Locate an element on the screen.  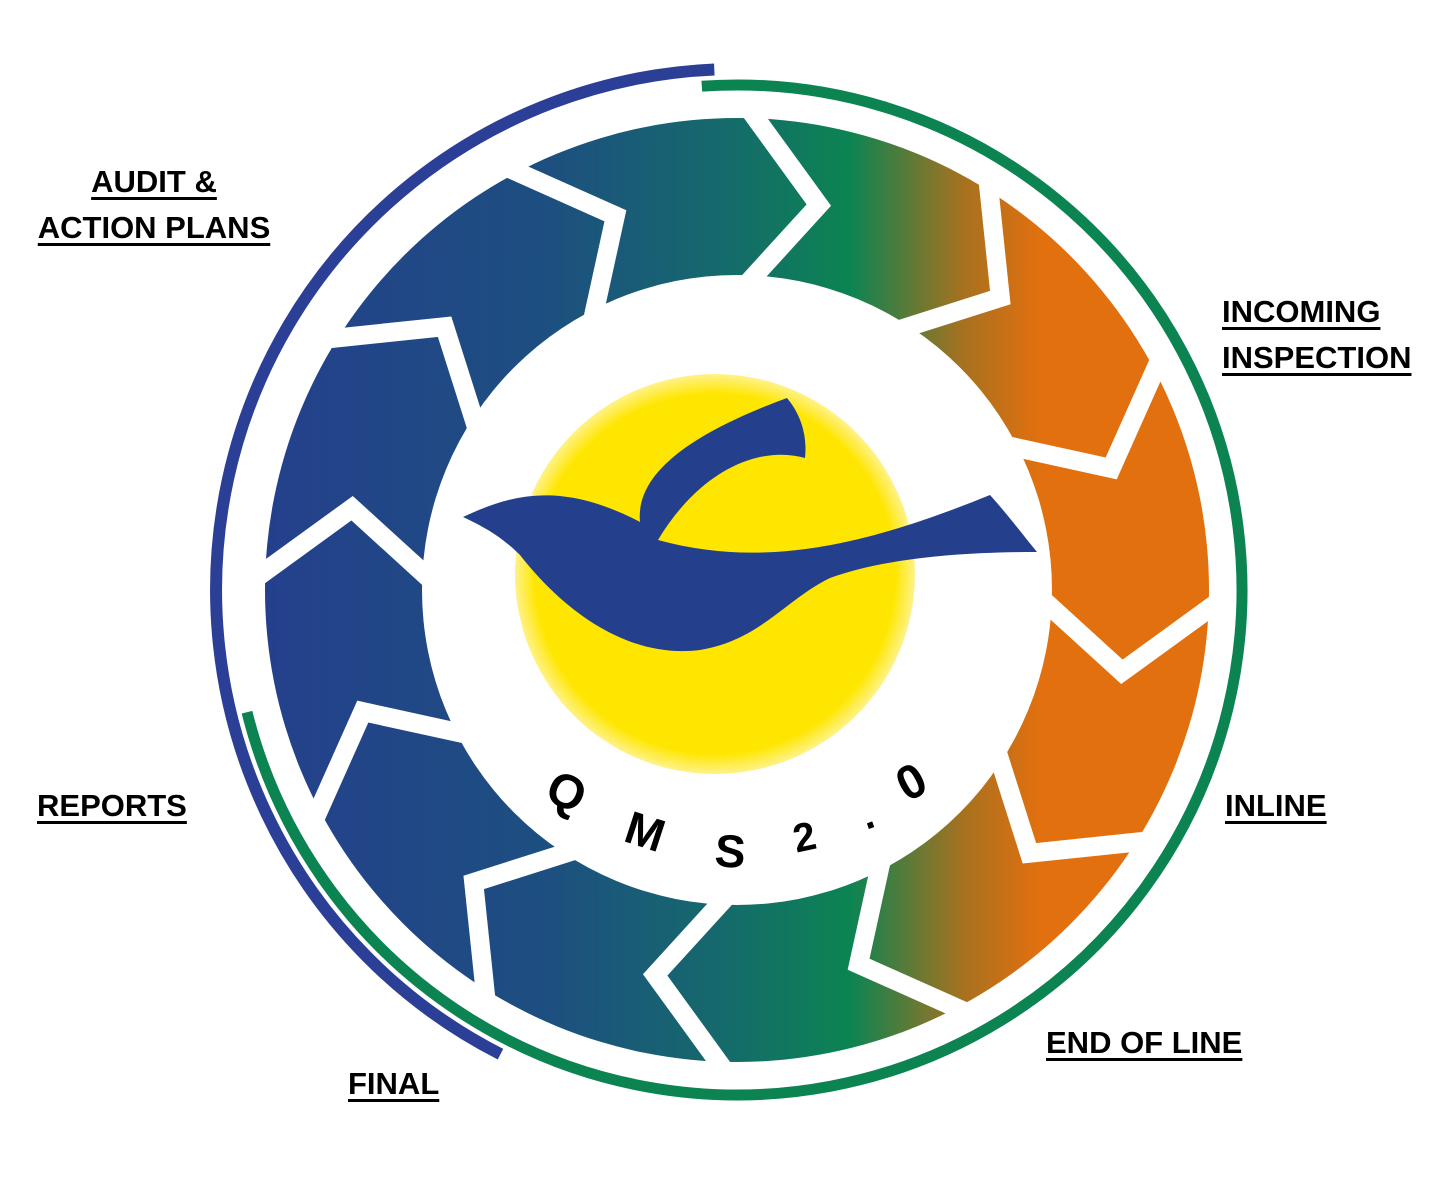
qms-letter: 0 is located at coordinates (911, 782).